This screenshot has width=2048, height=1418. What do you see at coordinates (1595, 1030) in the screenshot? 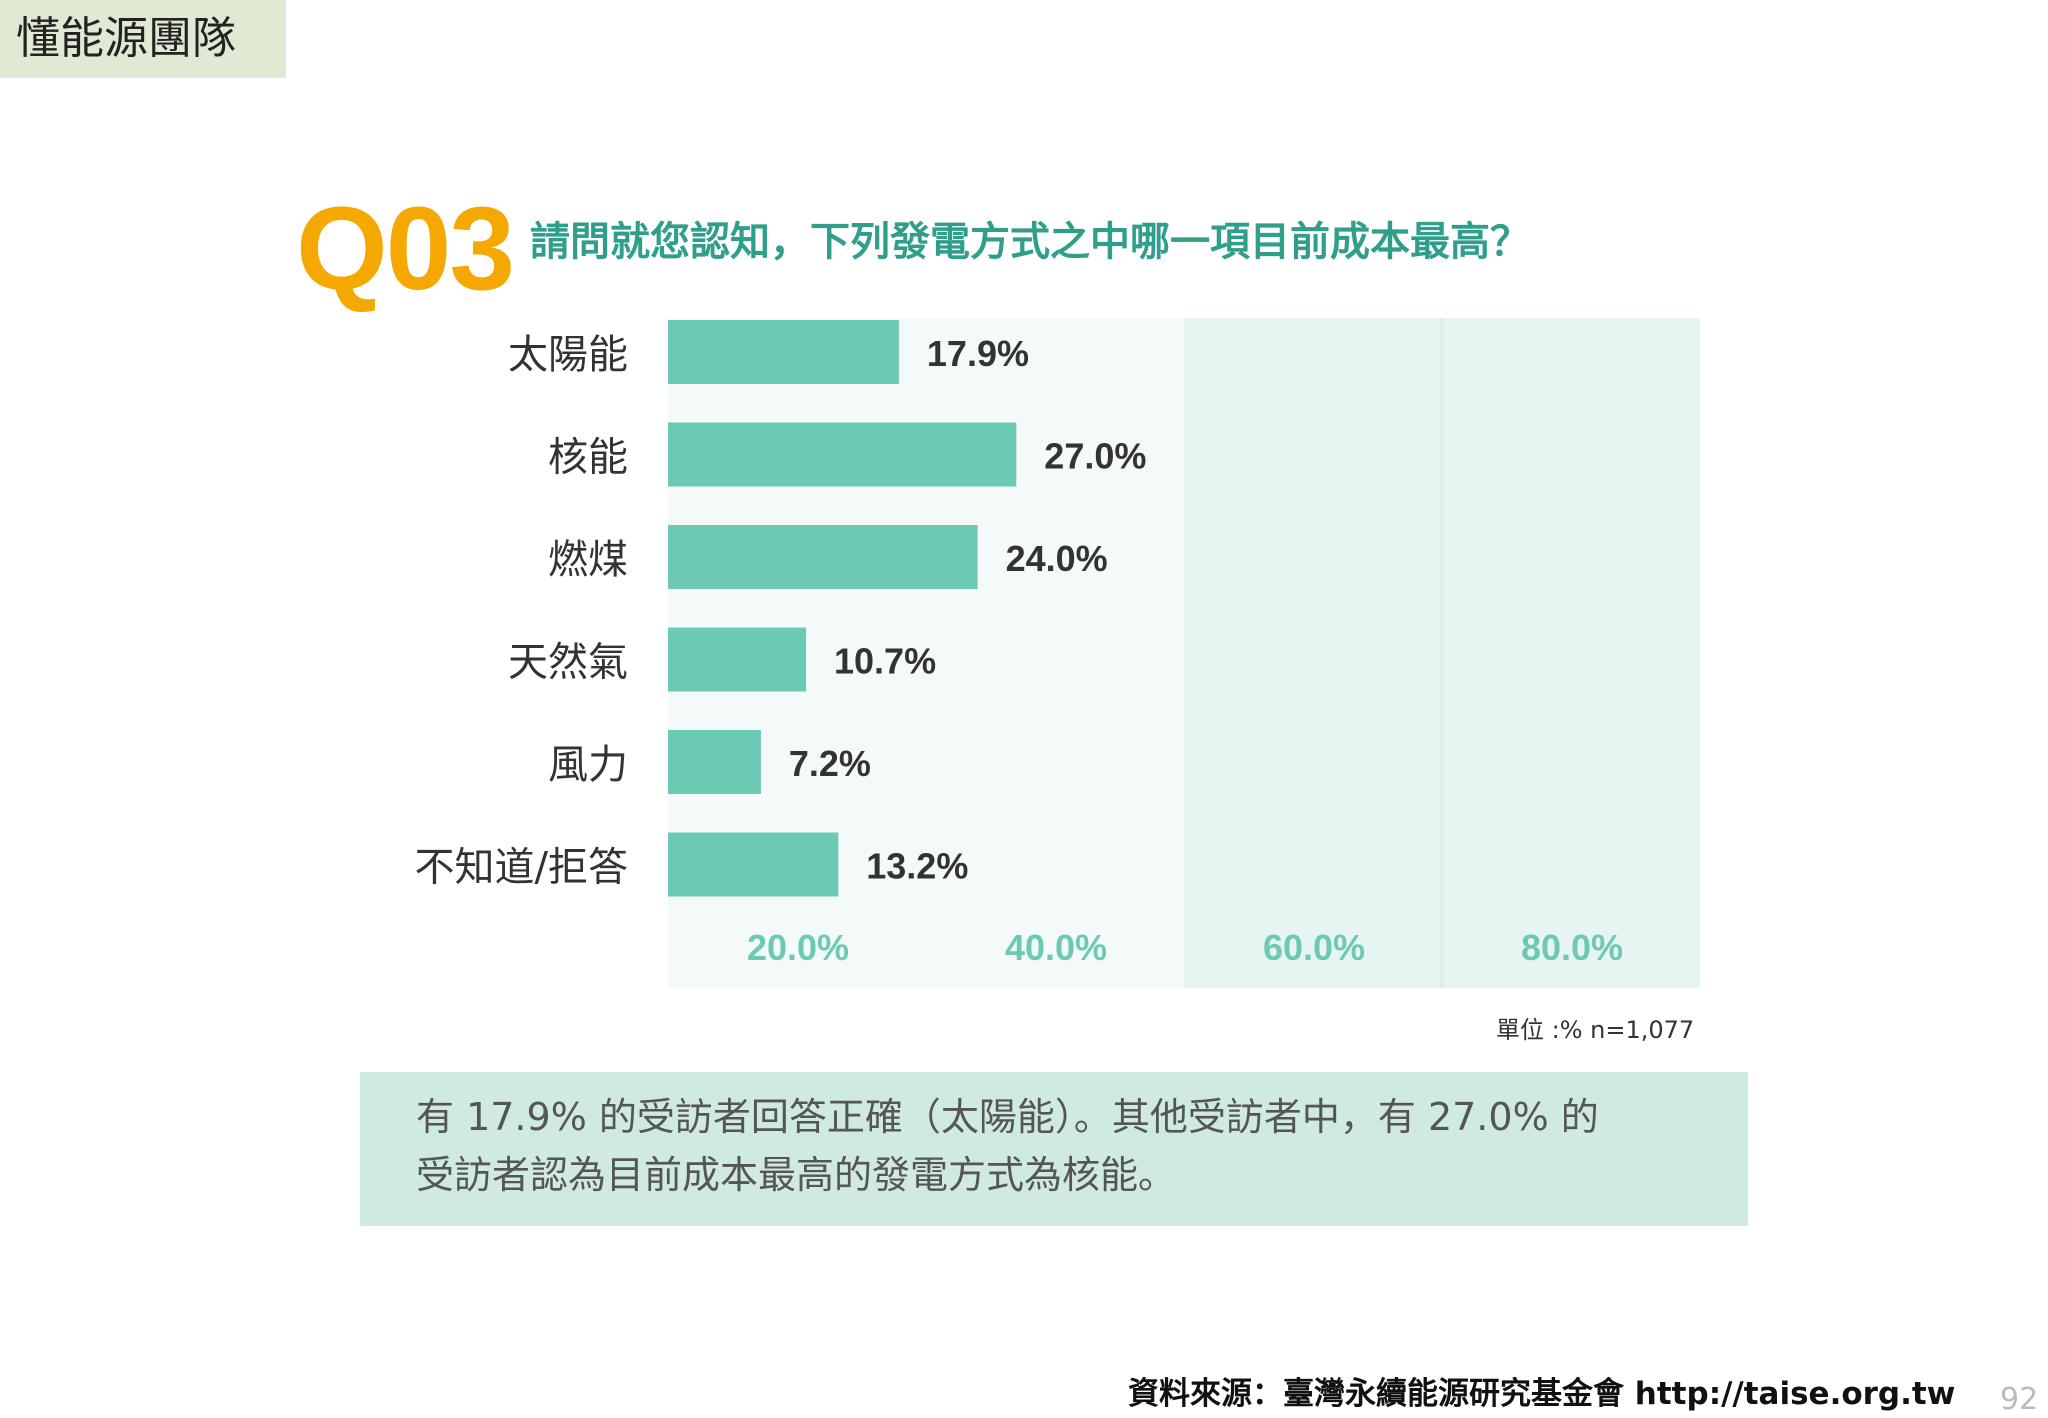
I see `unit-note: 單位 :% n=1,077` at bounding box center [1595, 1030].